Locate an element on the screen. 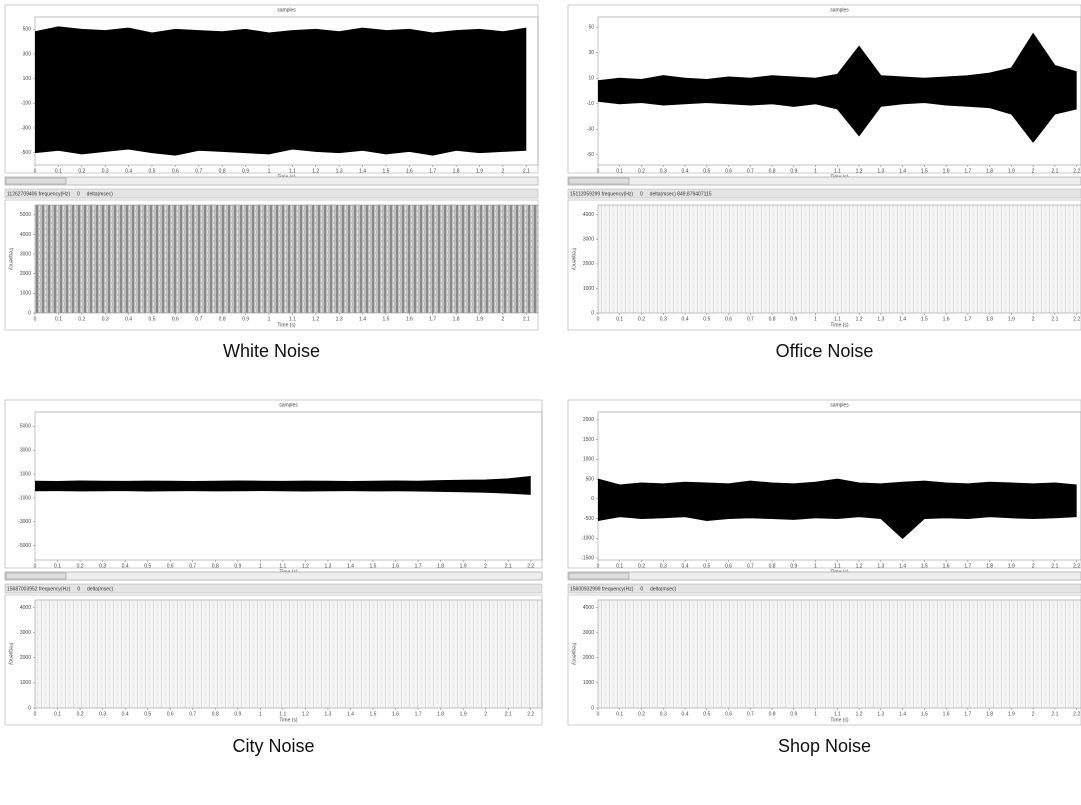 The image size is (1081, 805). caption: City Noise is located at coordinates (273, 746).